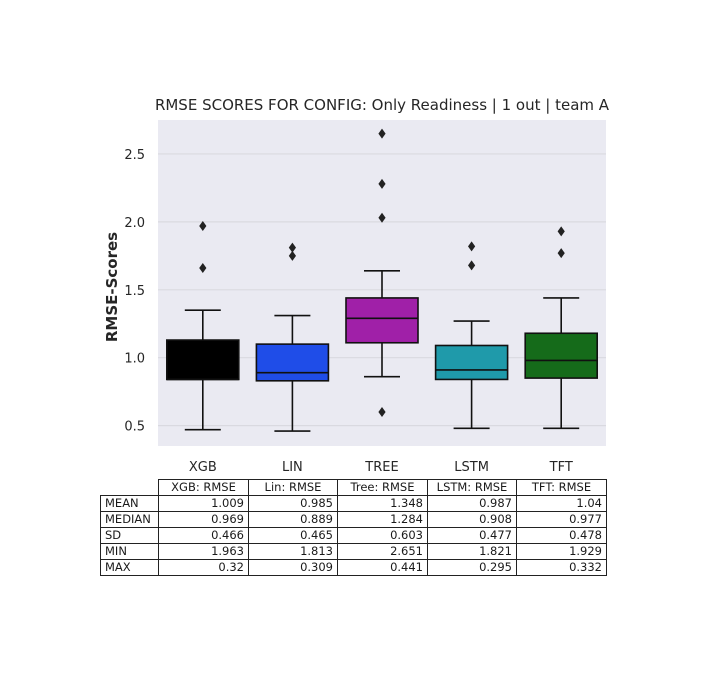 The image size is (718, 677). I want to click on table-cell: 0.295, so click(472, 567).